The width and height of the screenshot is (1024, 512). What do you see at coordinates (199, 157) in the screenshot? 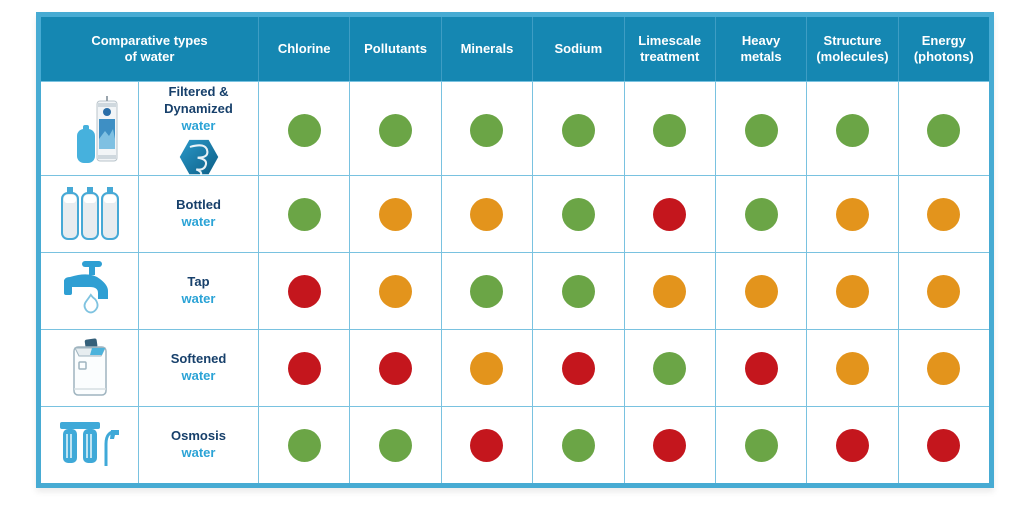
I see `vortex-icon` at bounding box center [199, 157].